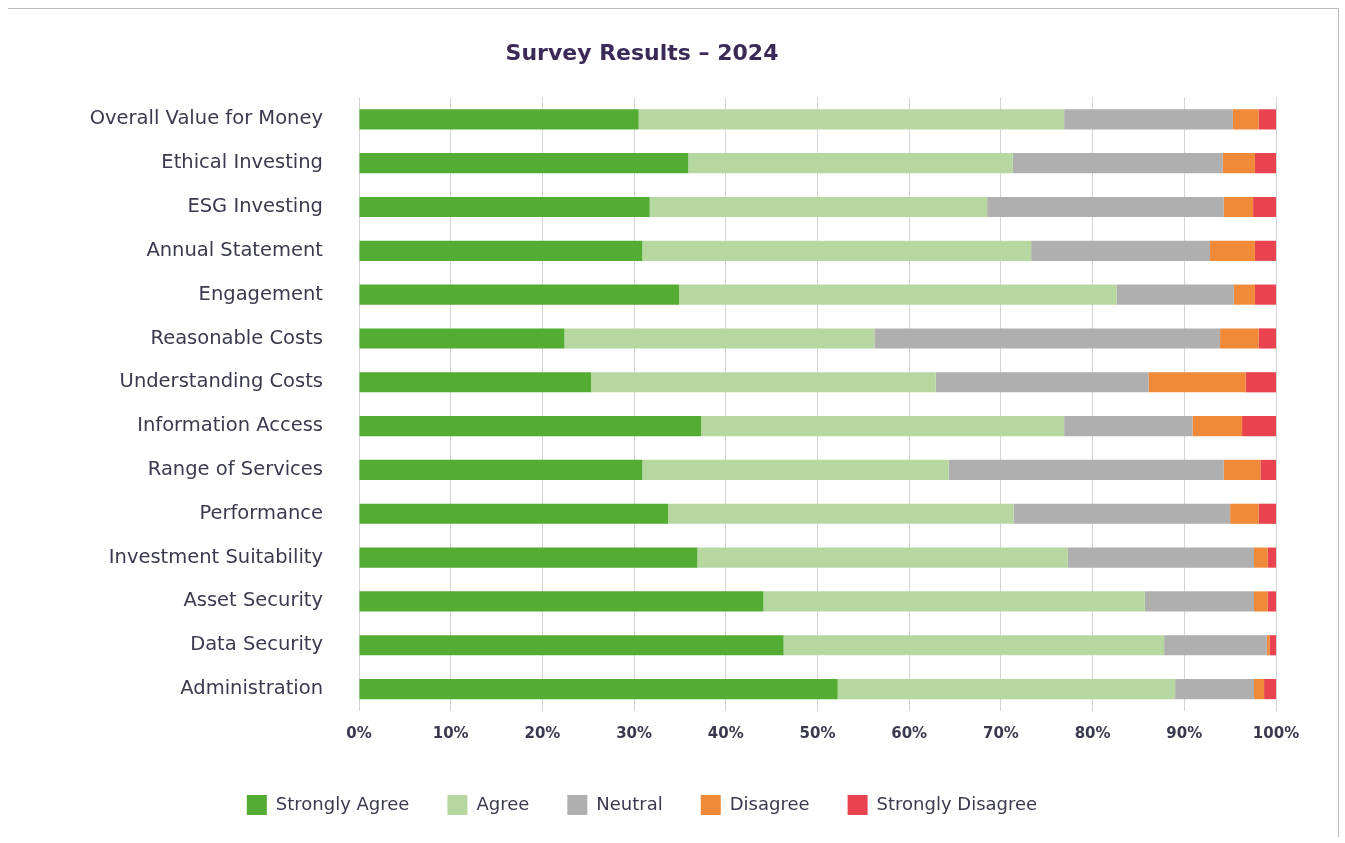 This screenshot has height=843, width=1345. What do you see at coordinates (359, 732) in the screenshot?
I see `x-tick-label: 0%` at bounding box center [359, 732].